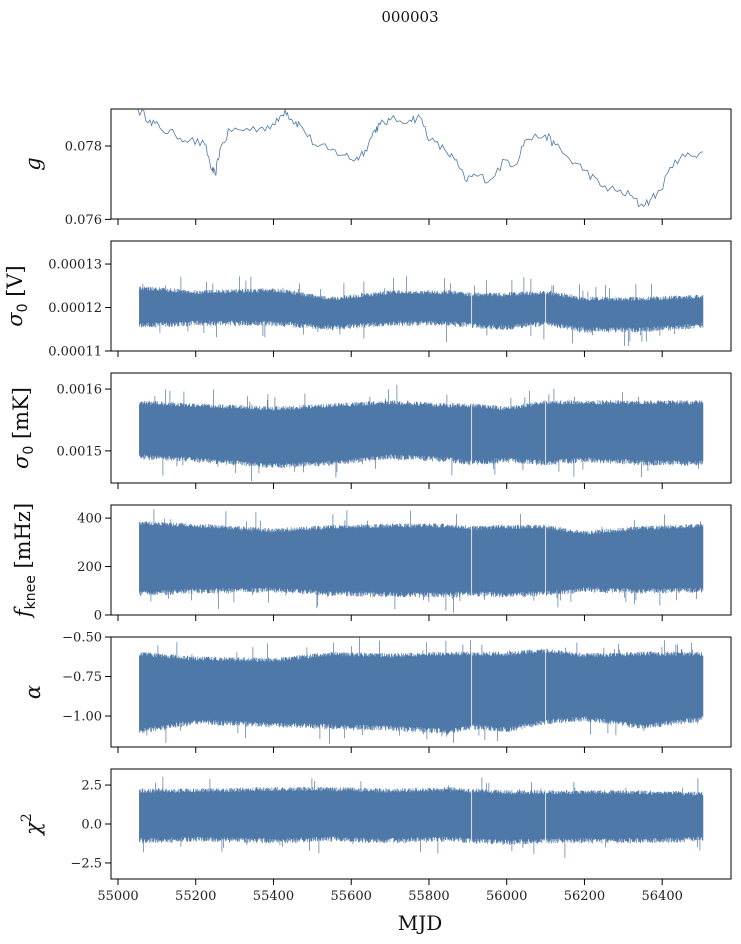 This screenshot has height=944, width=741. Describe the element at coordinates (23, 428) in the screenshot. I see `y-axis-label: σ0 [mK]` at that location.